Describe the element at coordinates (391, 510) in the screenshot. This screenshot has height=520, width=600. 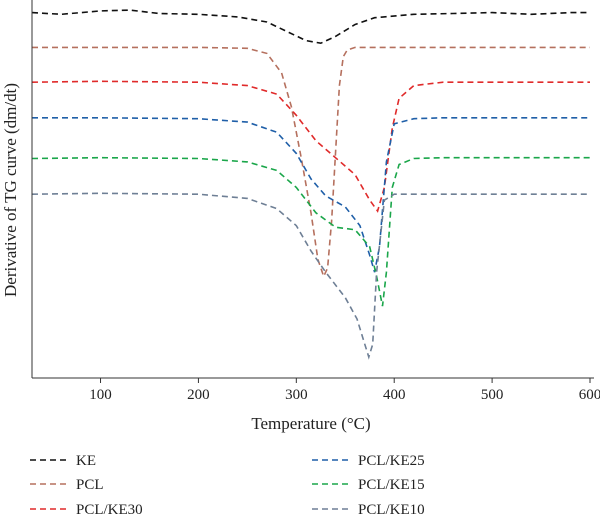
I see `legend-label-pcl-ke10: PCL/KE10` at that location.